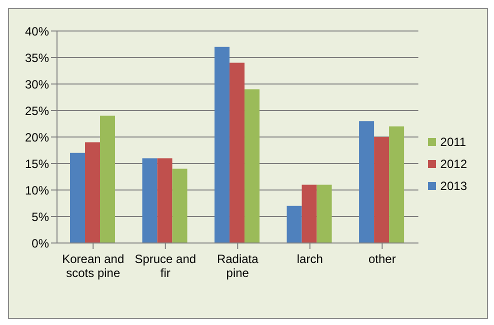 This screenshot has height=325, width=494. What do you see at coordinates (453, 185) in the screenshot?
I see `legend-label: 2013` at bounding box center [453, 185].